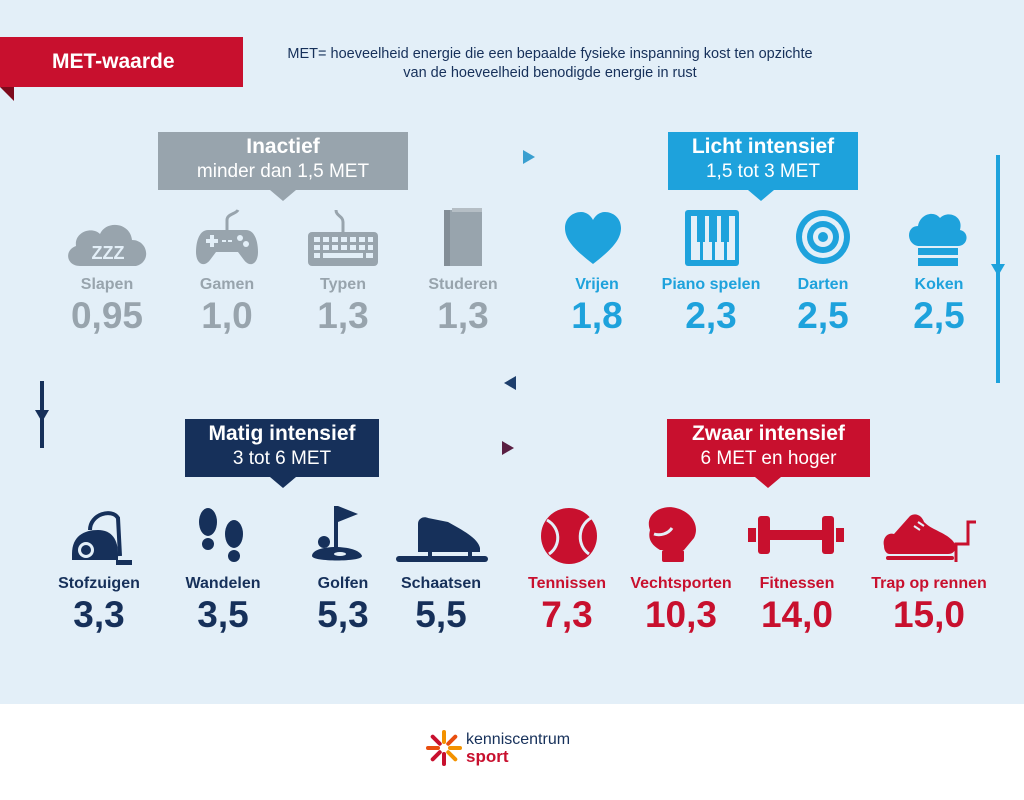 The height and width of the screenshot is (800, 1024). What do you see at coordinates (282, 433) in the screenshot?
I see `category-title: Matig intensief` at bounding box center [282, 433].